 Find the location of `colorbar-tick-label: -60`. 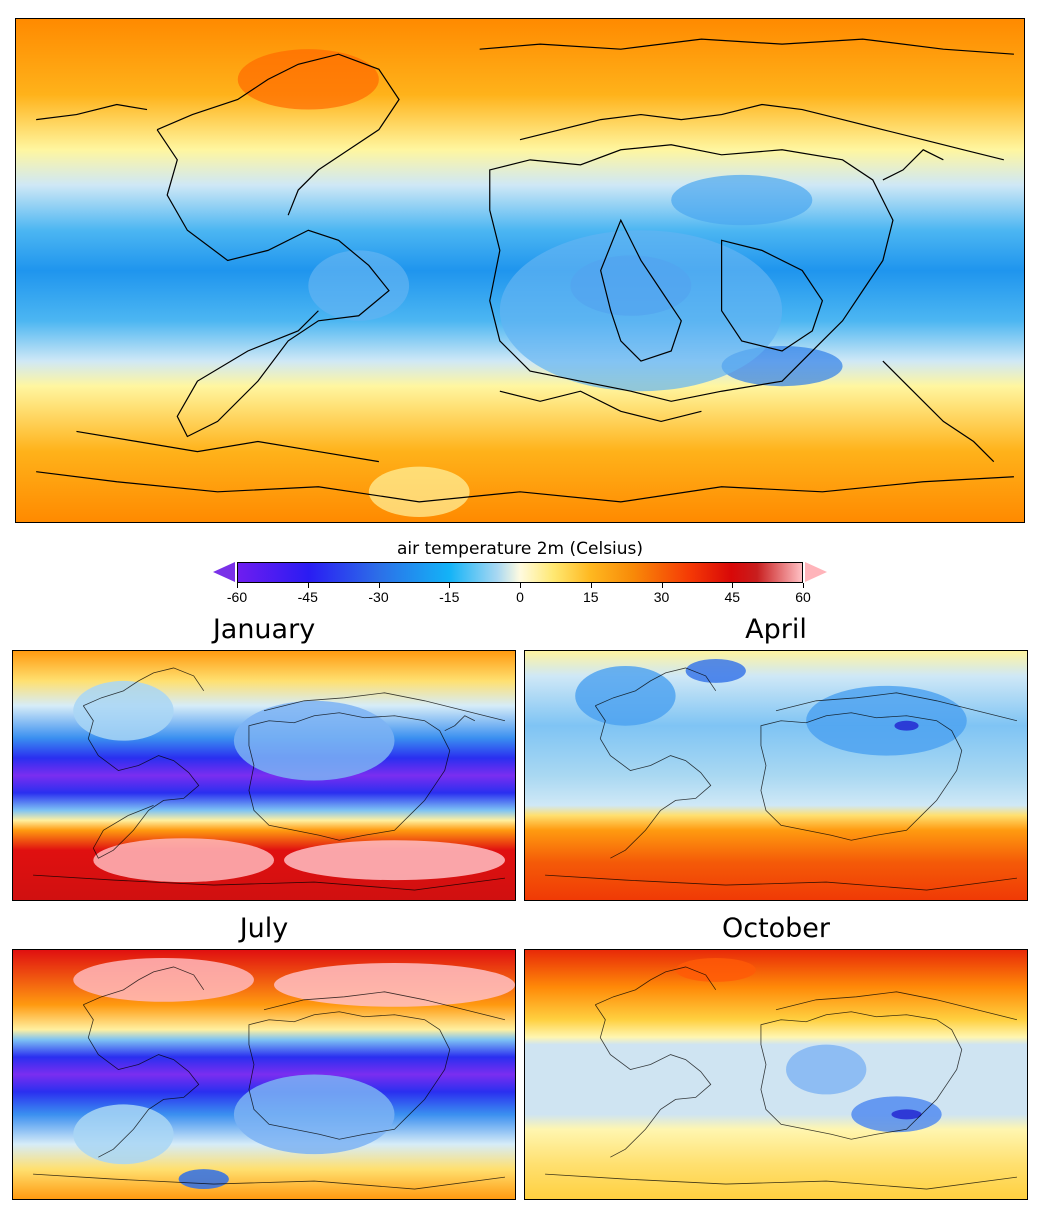

colorbar-tick-label: -60 is located at coordinates (237, 597).